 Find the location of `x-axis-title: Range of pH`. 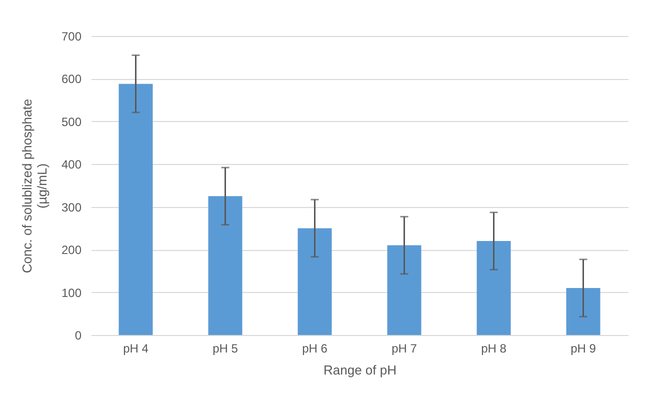

x-axis-title: Range of pH is located at coordinates (360, 370).